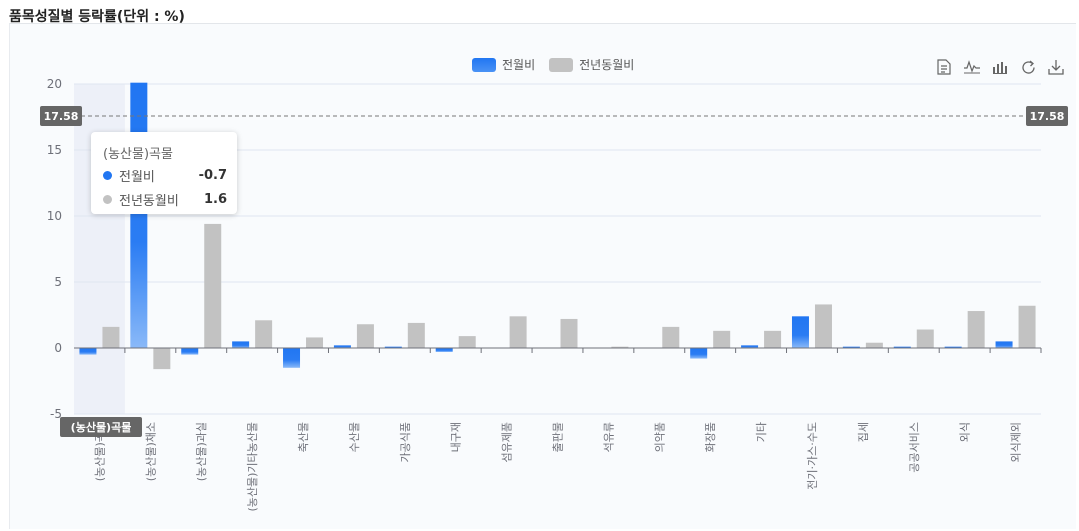  I want to click on tooltip-name-mom: 전월비, so click(137, 177).